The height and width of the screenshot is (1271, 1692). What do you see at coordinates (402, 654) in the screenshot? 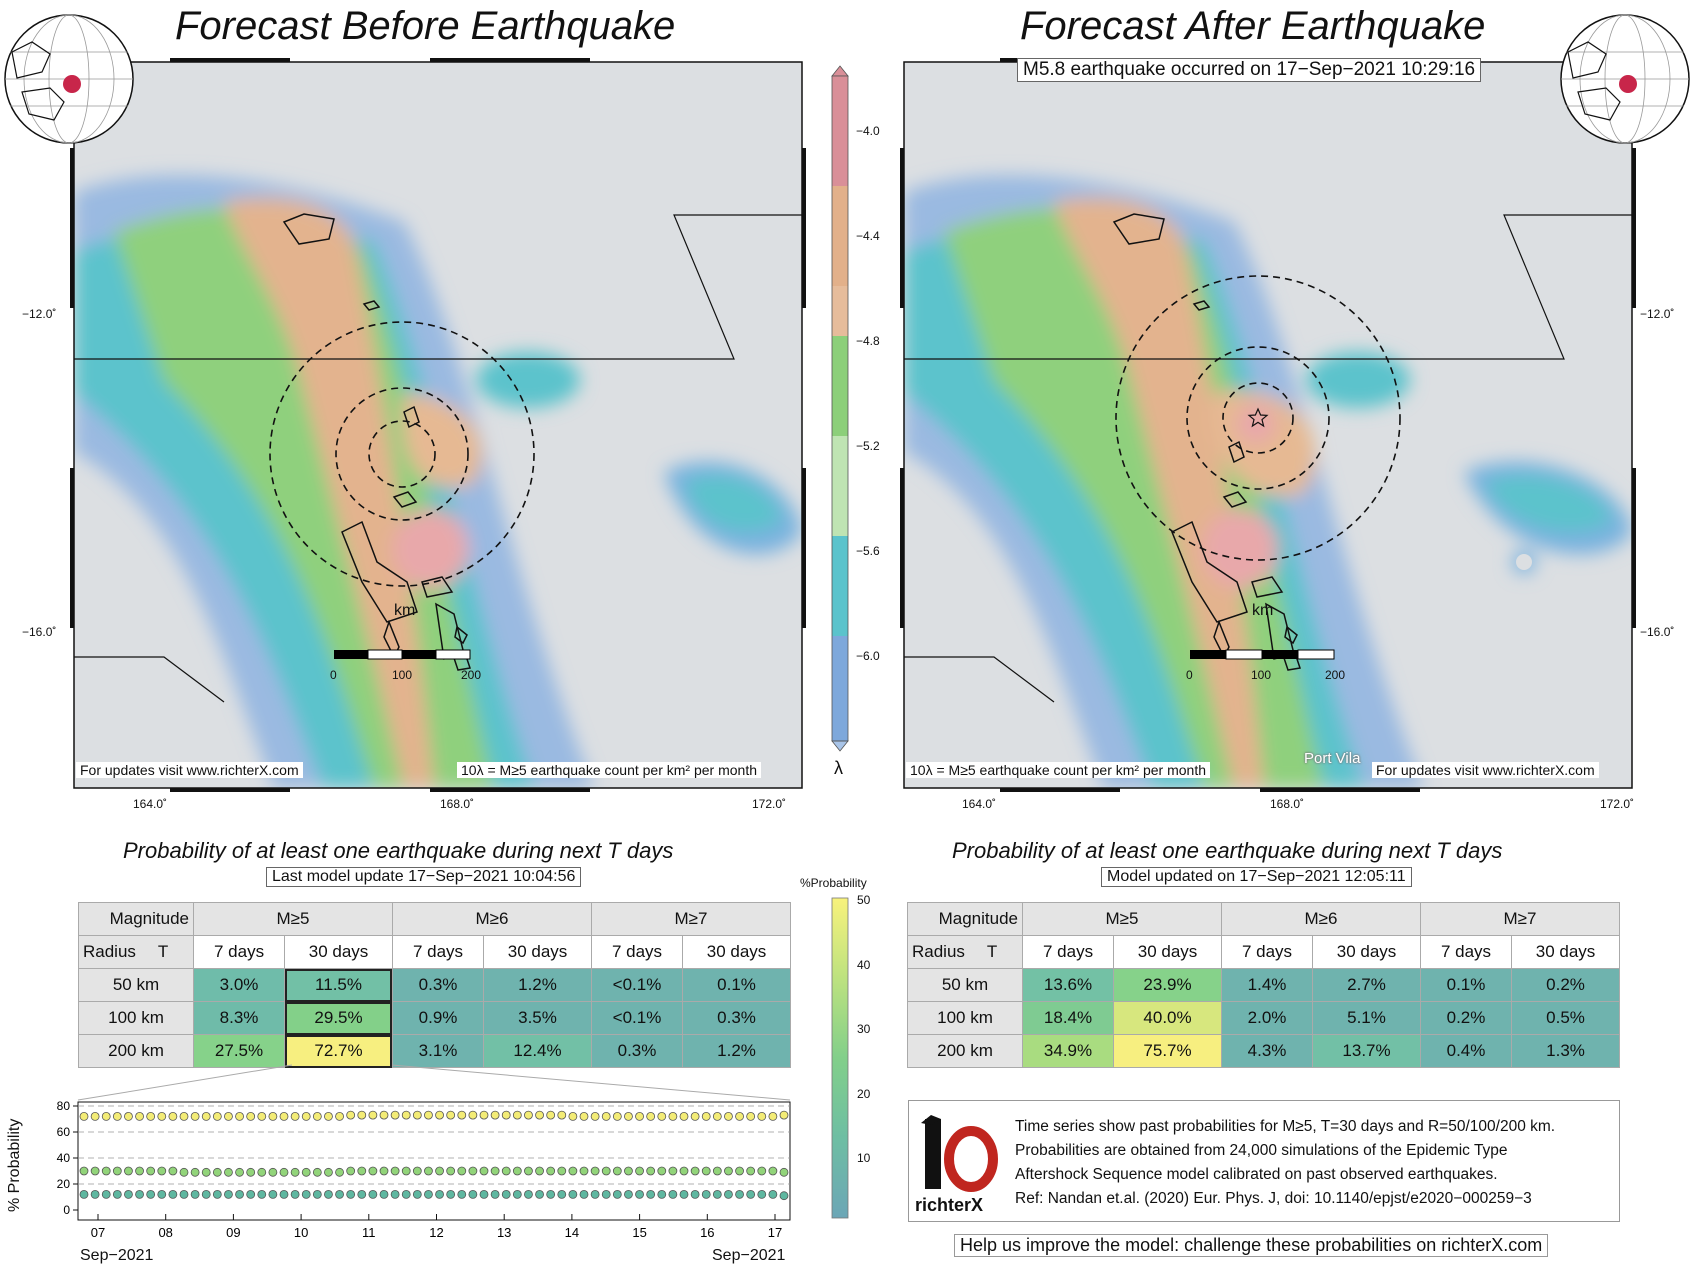
I see `left-scale-bar` at bounding box center [402, 654].